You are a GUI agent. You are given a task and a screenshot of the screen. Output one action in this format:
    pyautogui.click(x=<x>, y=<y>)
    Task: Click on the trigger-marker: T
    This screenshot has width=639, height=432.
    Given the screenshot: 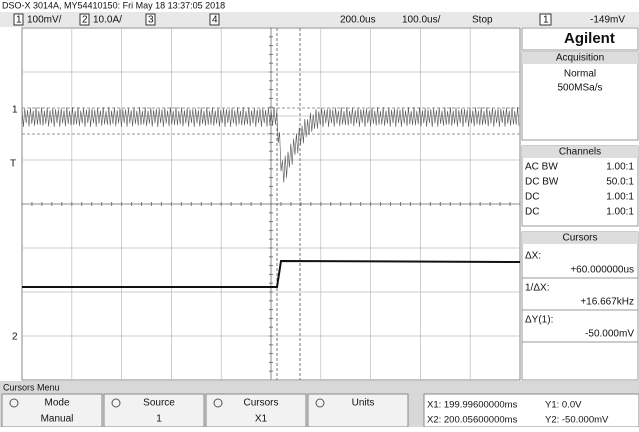 What is the action you would take?
    pyautogui.click(x=13, y=164)
    